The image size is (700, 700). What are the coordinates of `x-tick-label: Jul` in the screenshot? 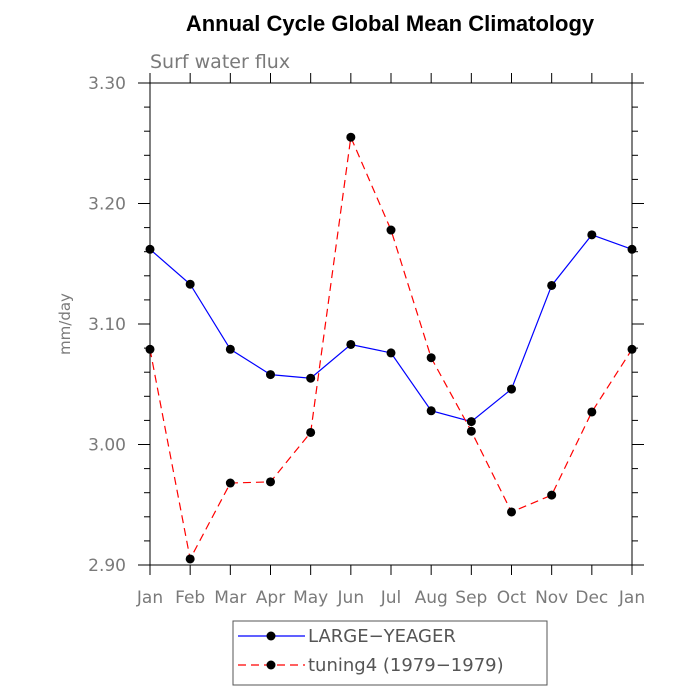 It's located at (391, 598).